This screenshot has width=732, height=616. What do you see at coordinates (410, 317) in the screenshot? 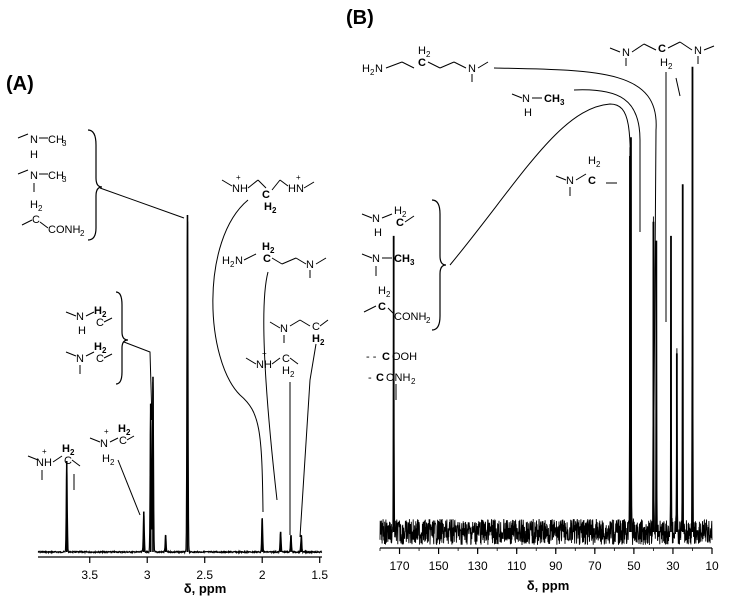
I see `svg-text: CONH` at bounding box center [410, 317].